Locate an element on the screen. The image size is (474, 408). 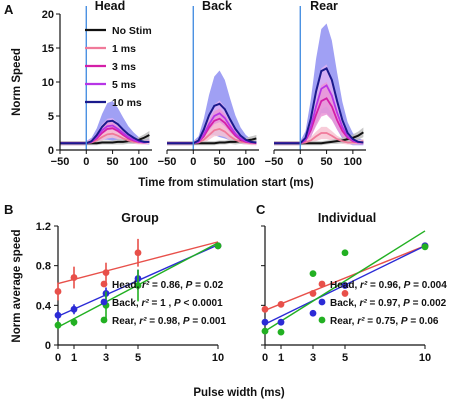
panel-title: Individual is located at coordinates (347, 218).